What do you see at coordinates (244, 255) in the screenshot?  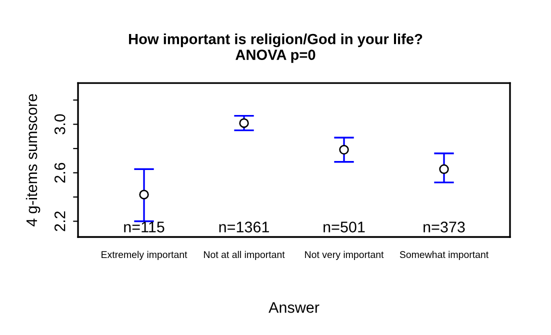 I see `x-tick-label: Not at all important` at bounding box center [244, 255].